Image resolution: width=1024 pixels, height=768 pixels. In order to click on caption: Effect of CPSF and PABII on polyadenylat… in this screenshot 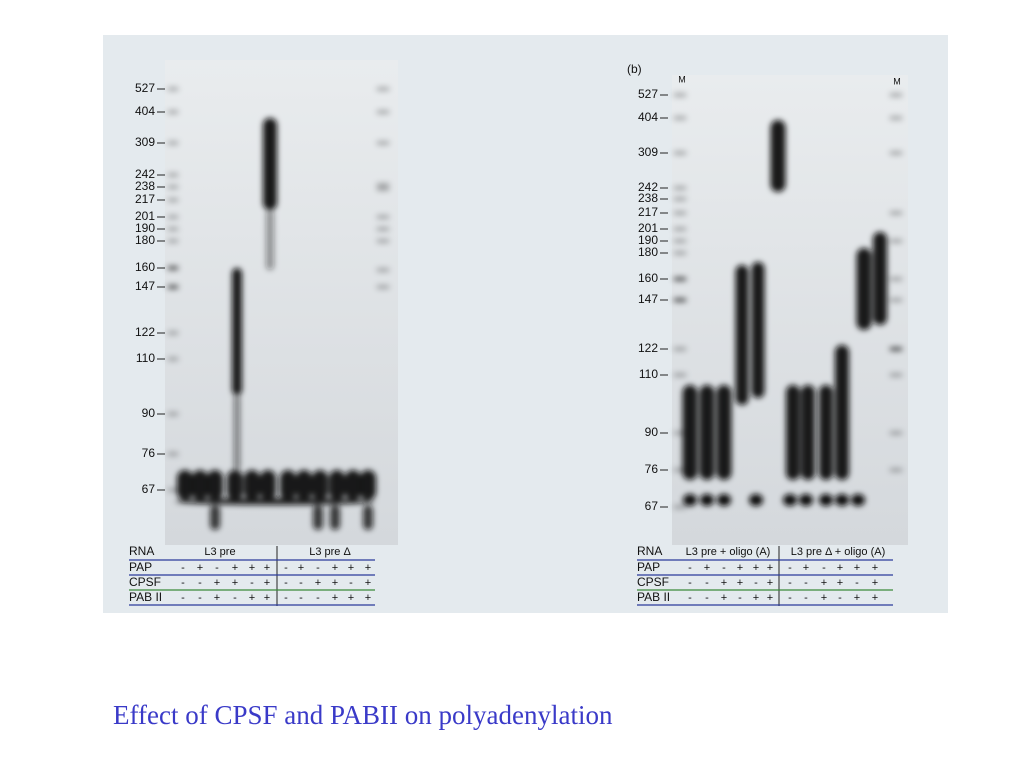, I will do `click(363, 715)`.